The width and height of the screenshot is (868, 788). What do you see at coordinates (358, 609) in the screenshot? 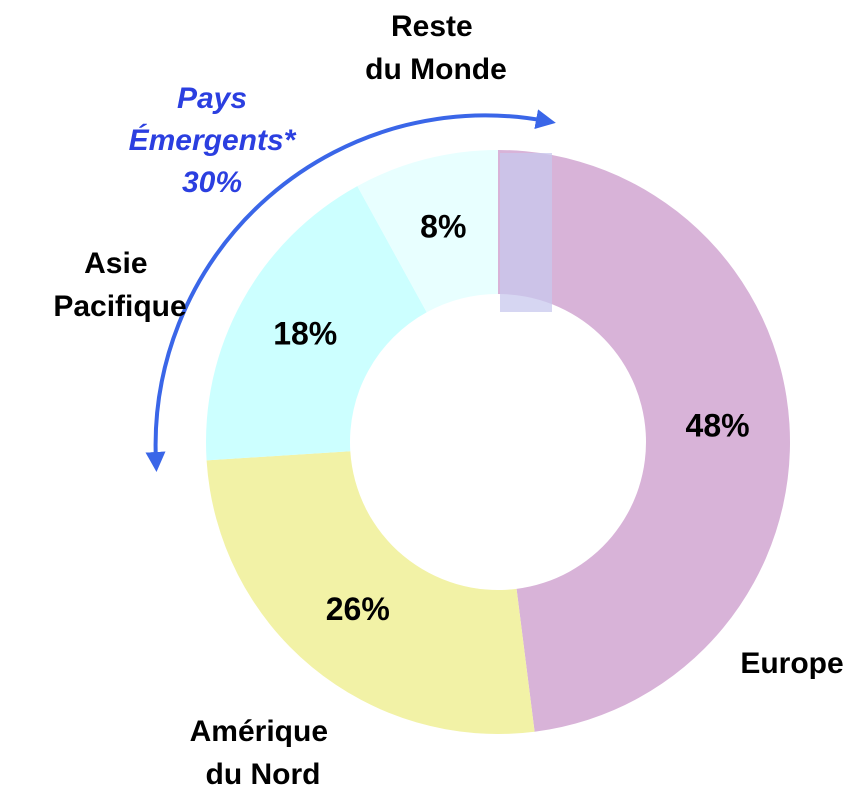
I see `value-label: 26%` at bounding box center [358, 609].